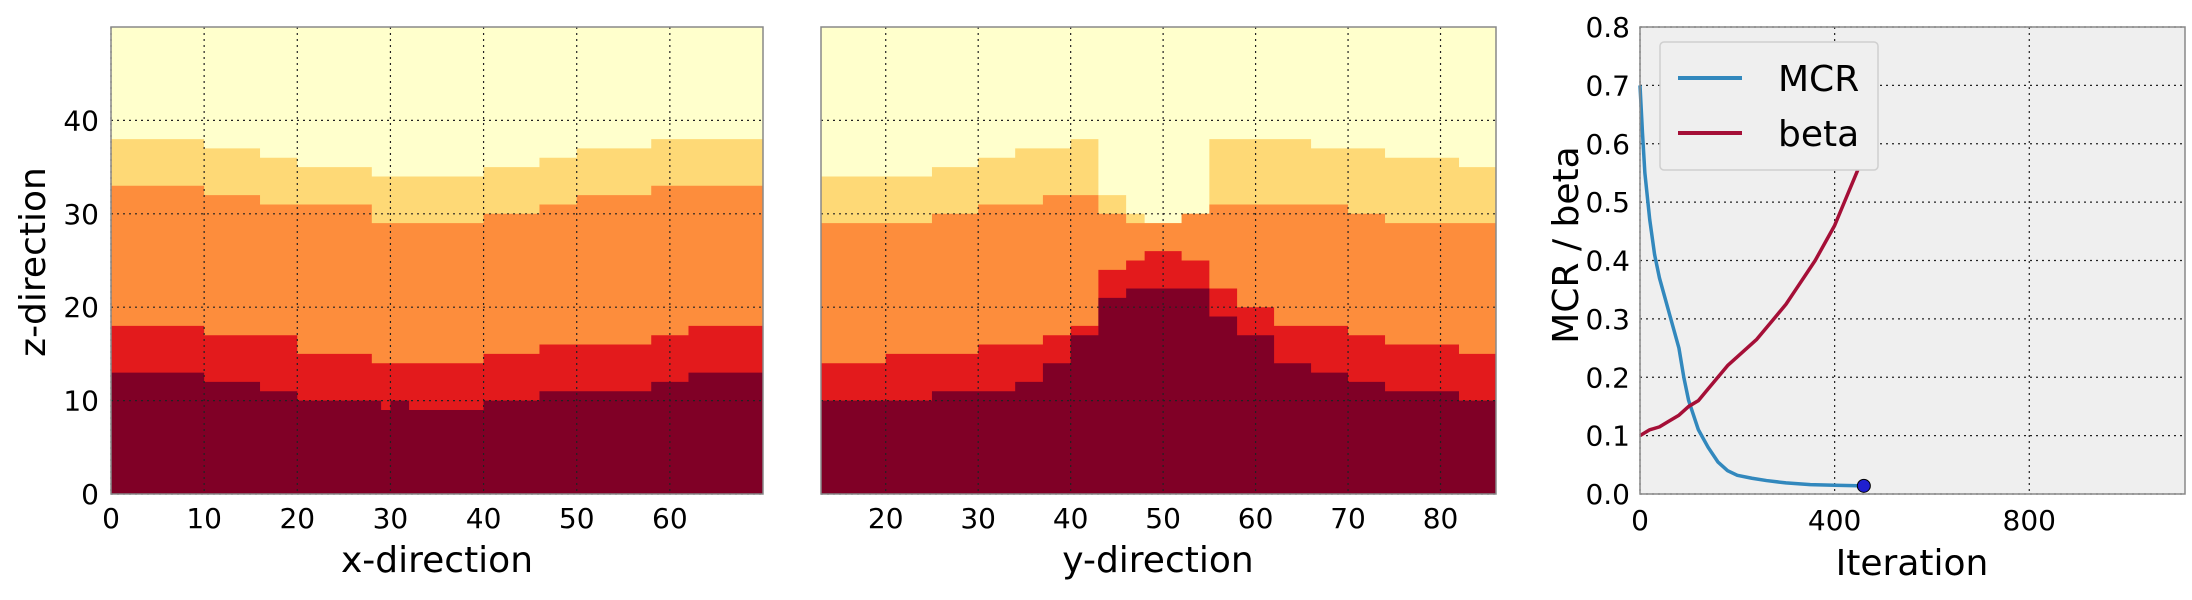 Image resolution: width=2192 pixels, height=600 pixels. What do you see at coordinates (1607, 202) in the screenshot?
I see `y-tick-label: 0.5` at bounding box center [1607, 202].